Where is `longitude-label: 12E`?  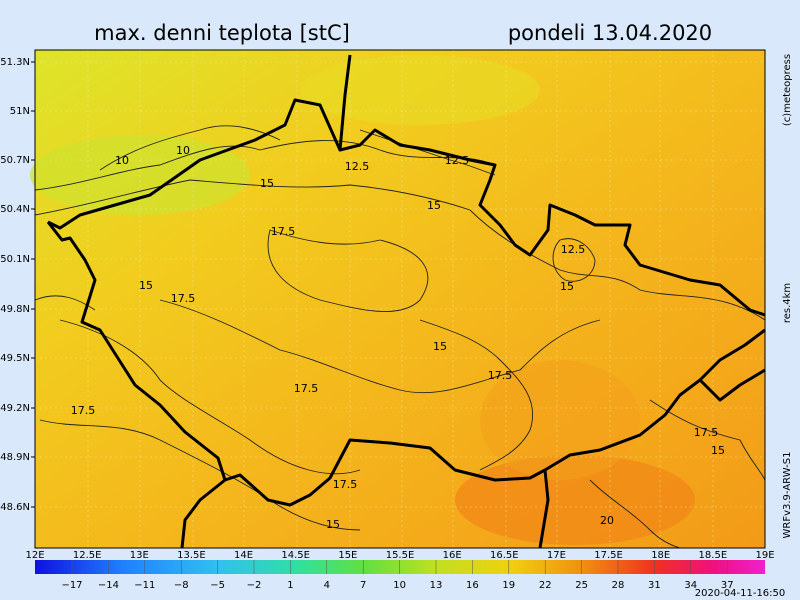
longitude-label: 12E is located at coordinates (34, 555).